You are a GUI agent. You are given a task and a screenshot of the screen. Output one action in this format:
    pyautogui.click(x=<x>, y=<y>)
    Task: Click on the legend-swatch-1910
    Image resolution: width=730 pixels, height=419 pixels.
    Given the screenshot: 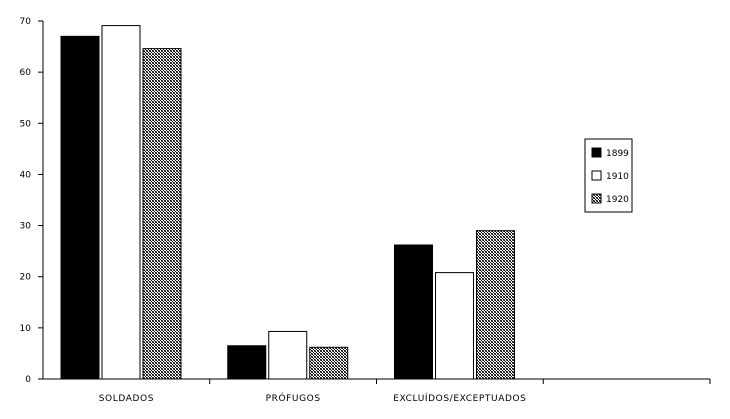 What is the action you would take?
    pyautogui.click(x=596, y=175)
    